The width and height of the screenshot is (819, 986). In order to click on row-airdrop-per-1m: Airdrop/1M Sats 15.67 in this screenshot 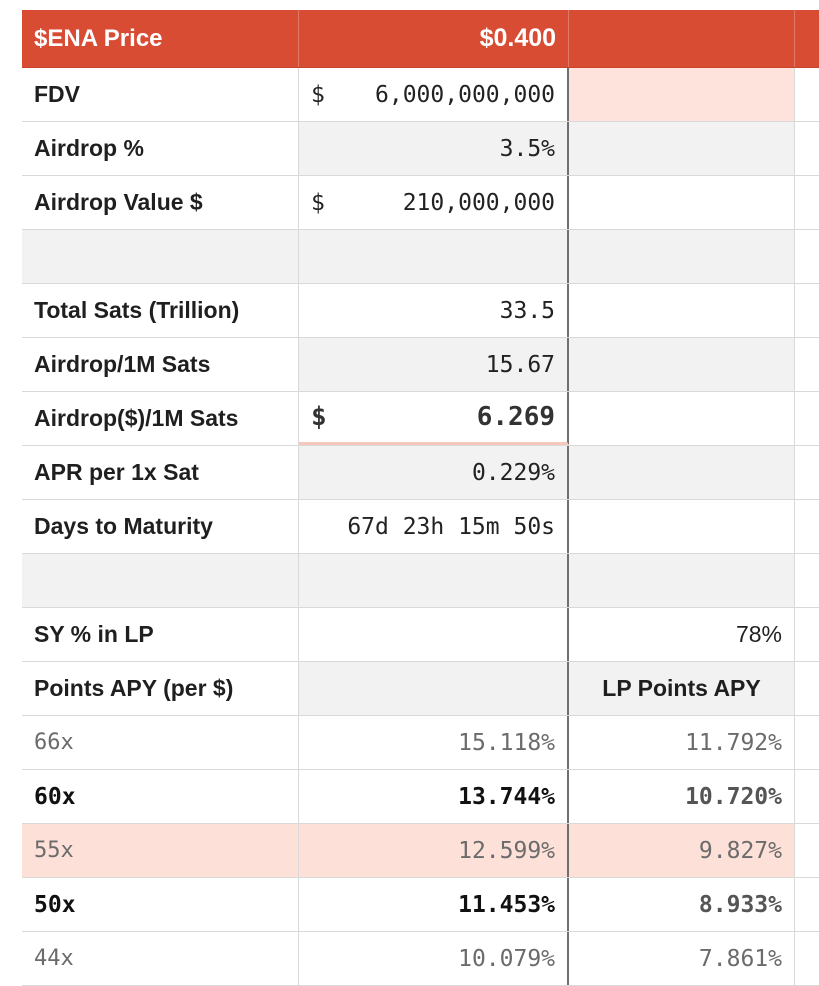, I will do `click(420, 365)`.